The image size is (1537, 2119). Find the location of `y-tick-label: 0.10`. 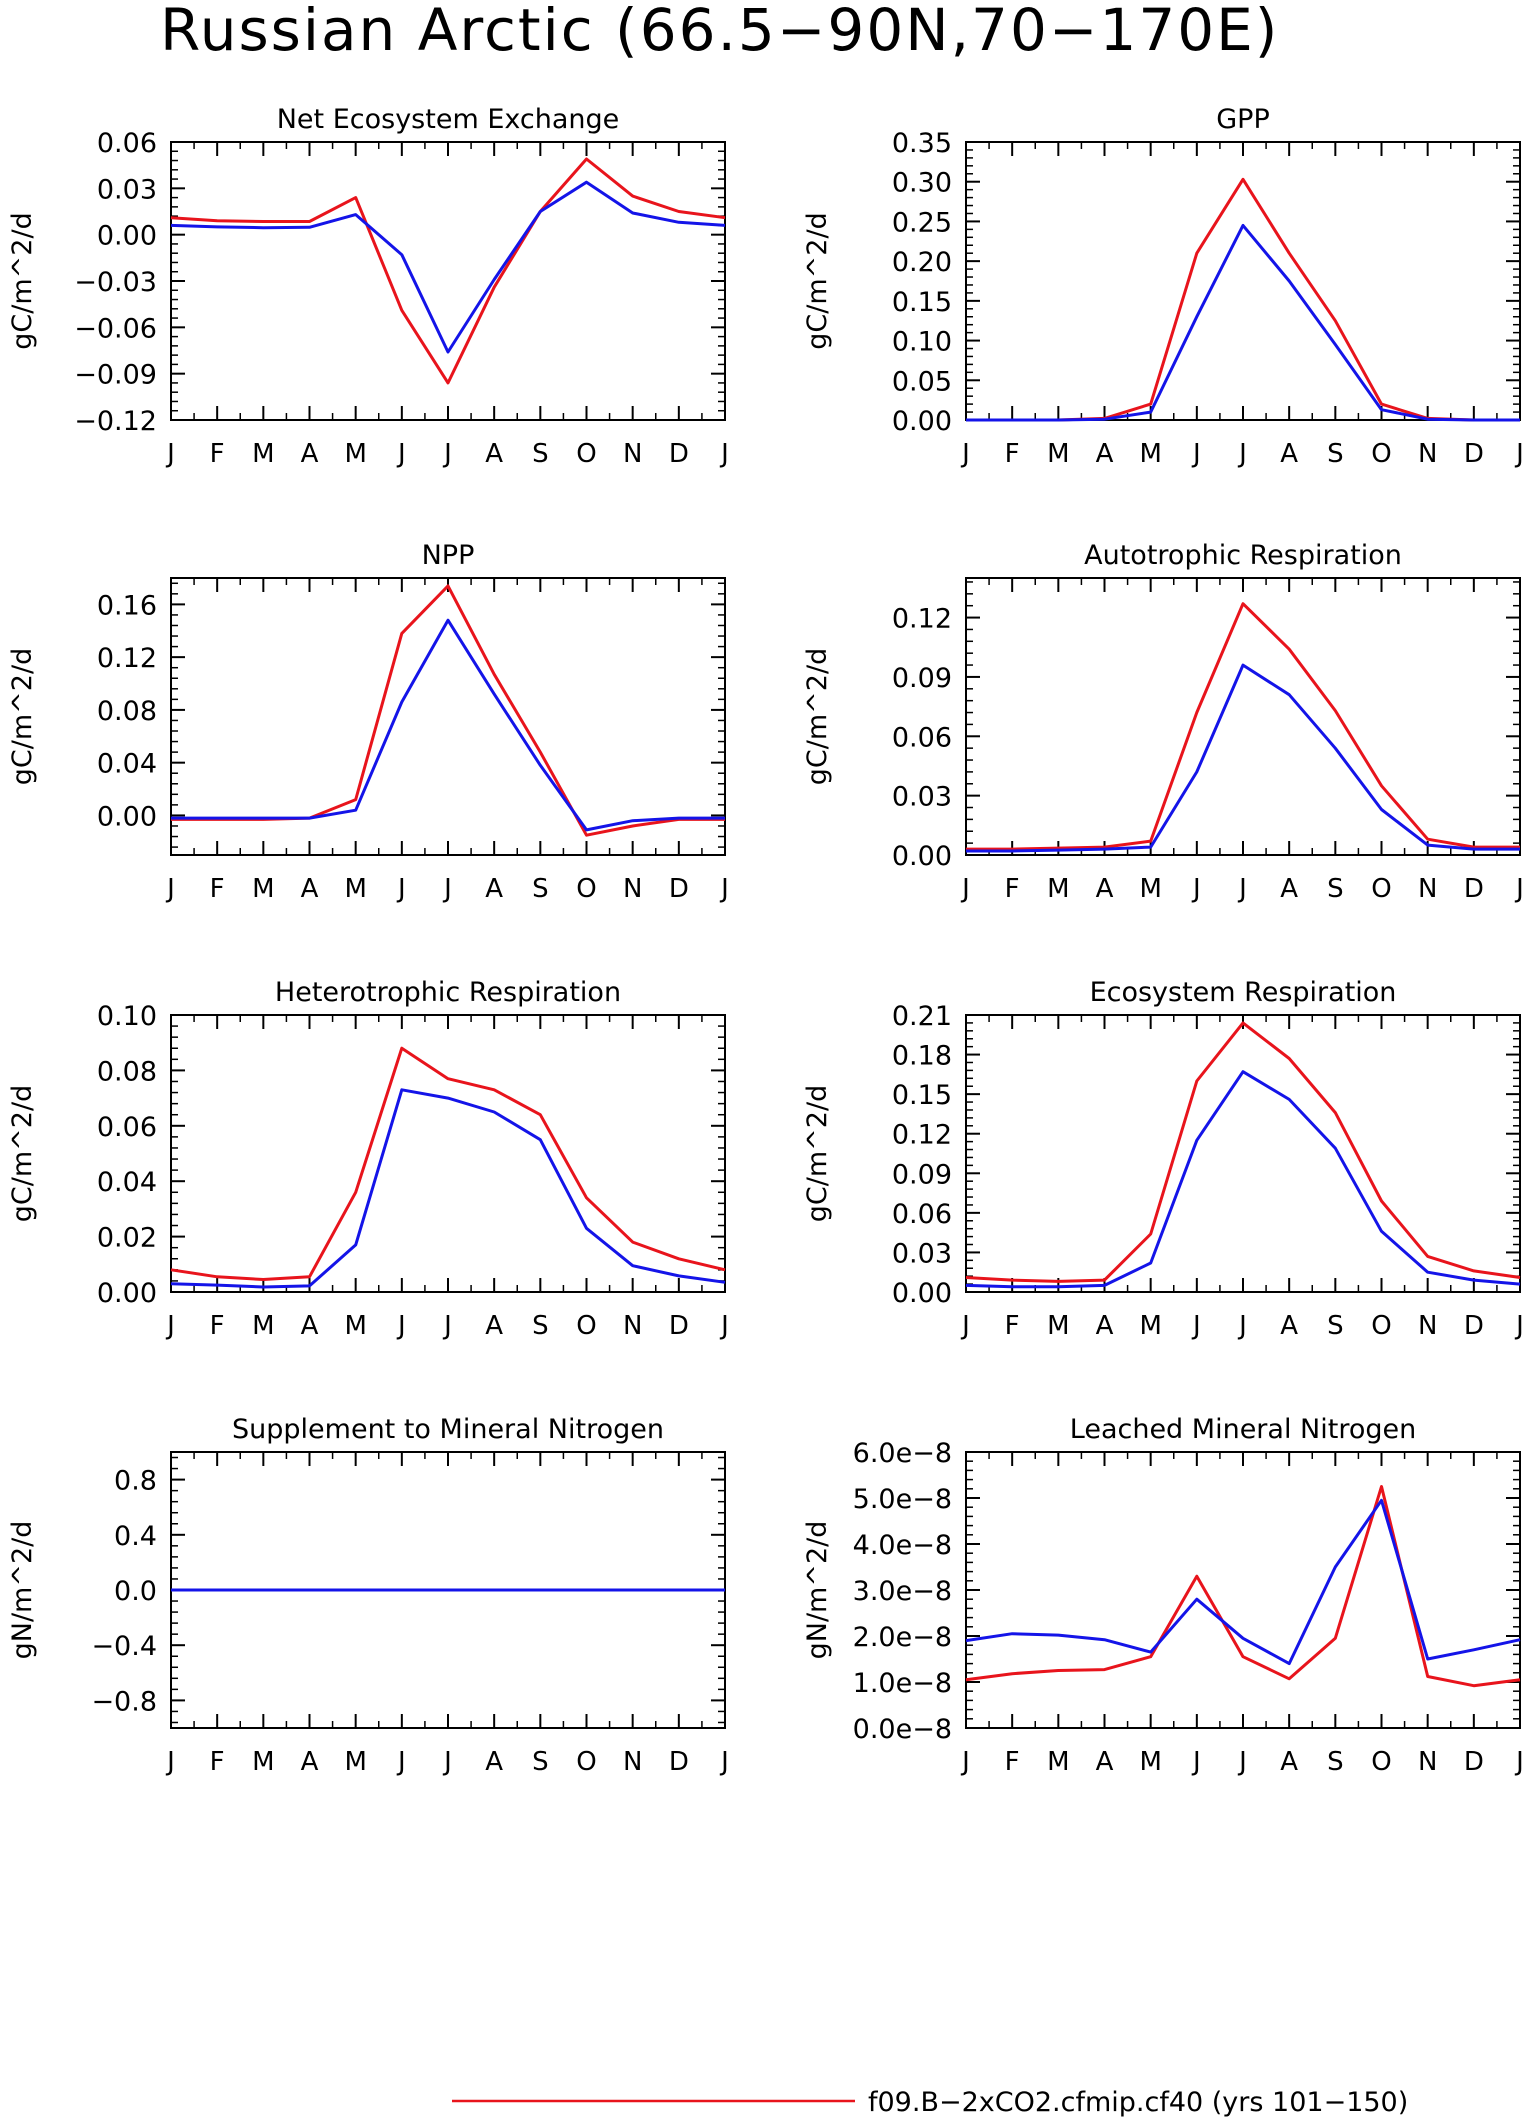

y-tick-label: 0.10 is located at coordinates (922, 342).